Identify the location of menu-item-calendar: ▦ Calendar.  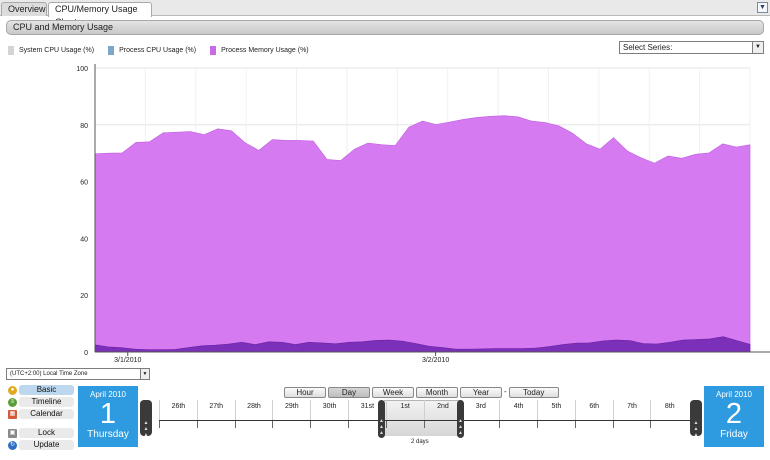
(40, 414).